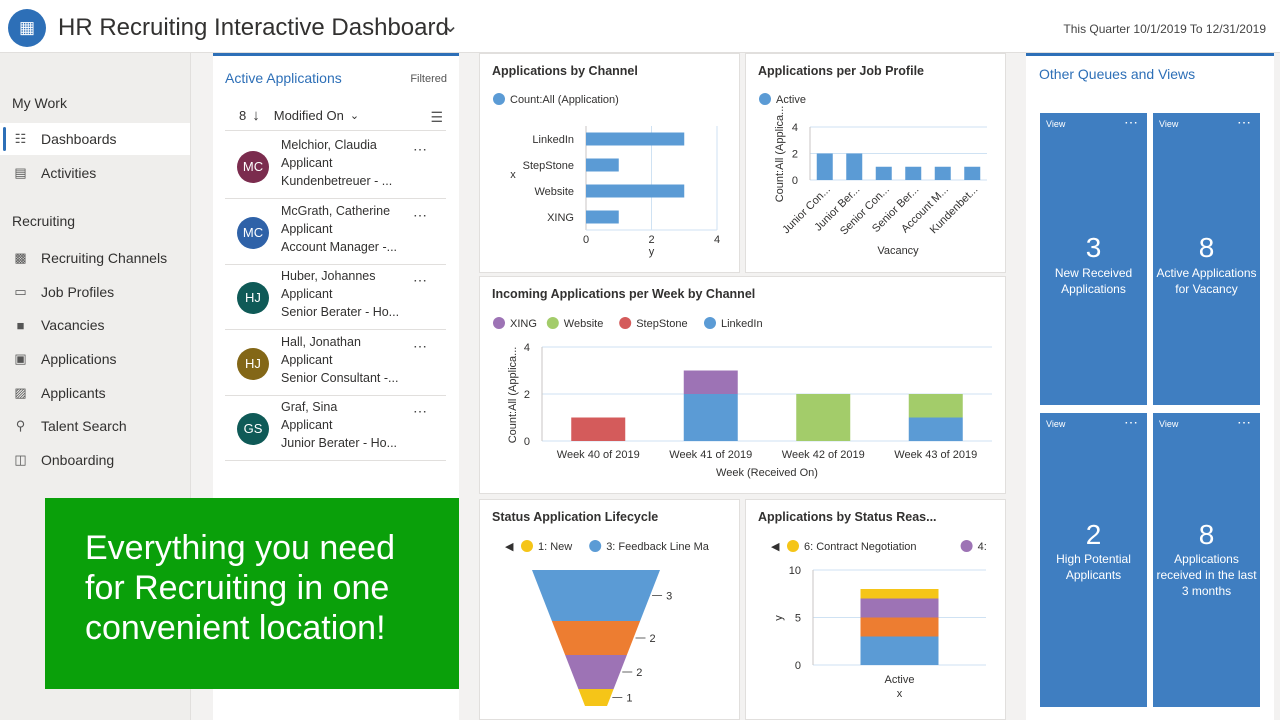 This screenshot has height=720, width=1280. What do you see at coordinates (1206, 247) in the screenshot?
I see `tile-count: 8` at bounding box center [1206, 247].